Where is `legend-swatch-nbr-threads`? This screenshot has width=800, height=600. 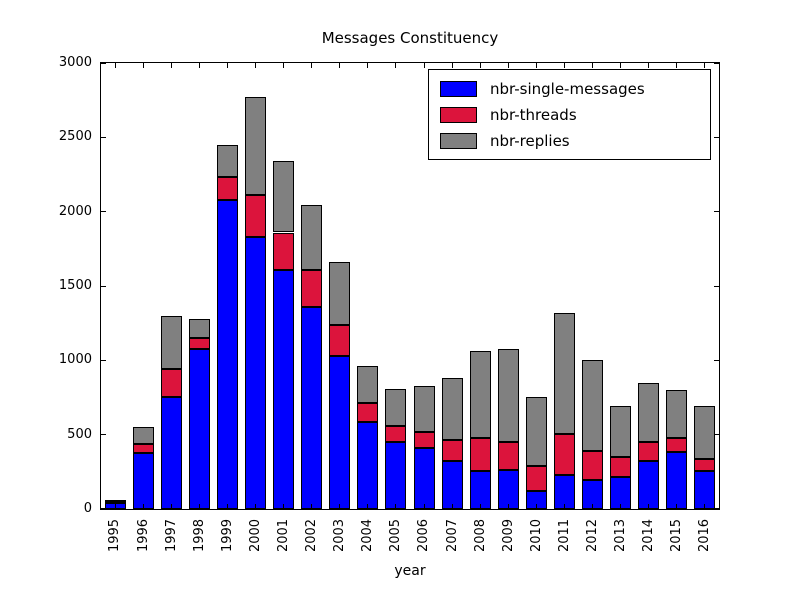 legend-swatch-nbr-threads is located at coordinates (458, 115).